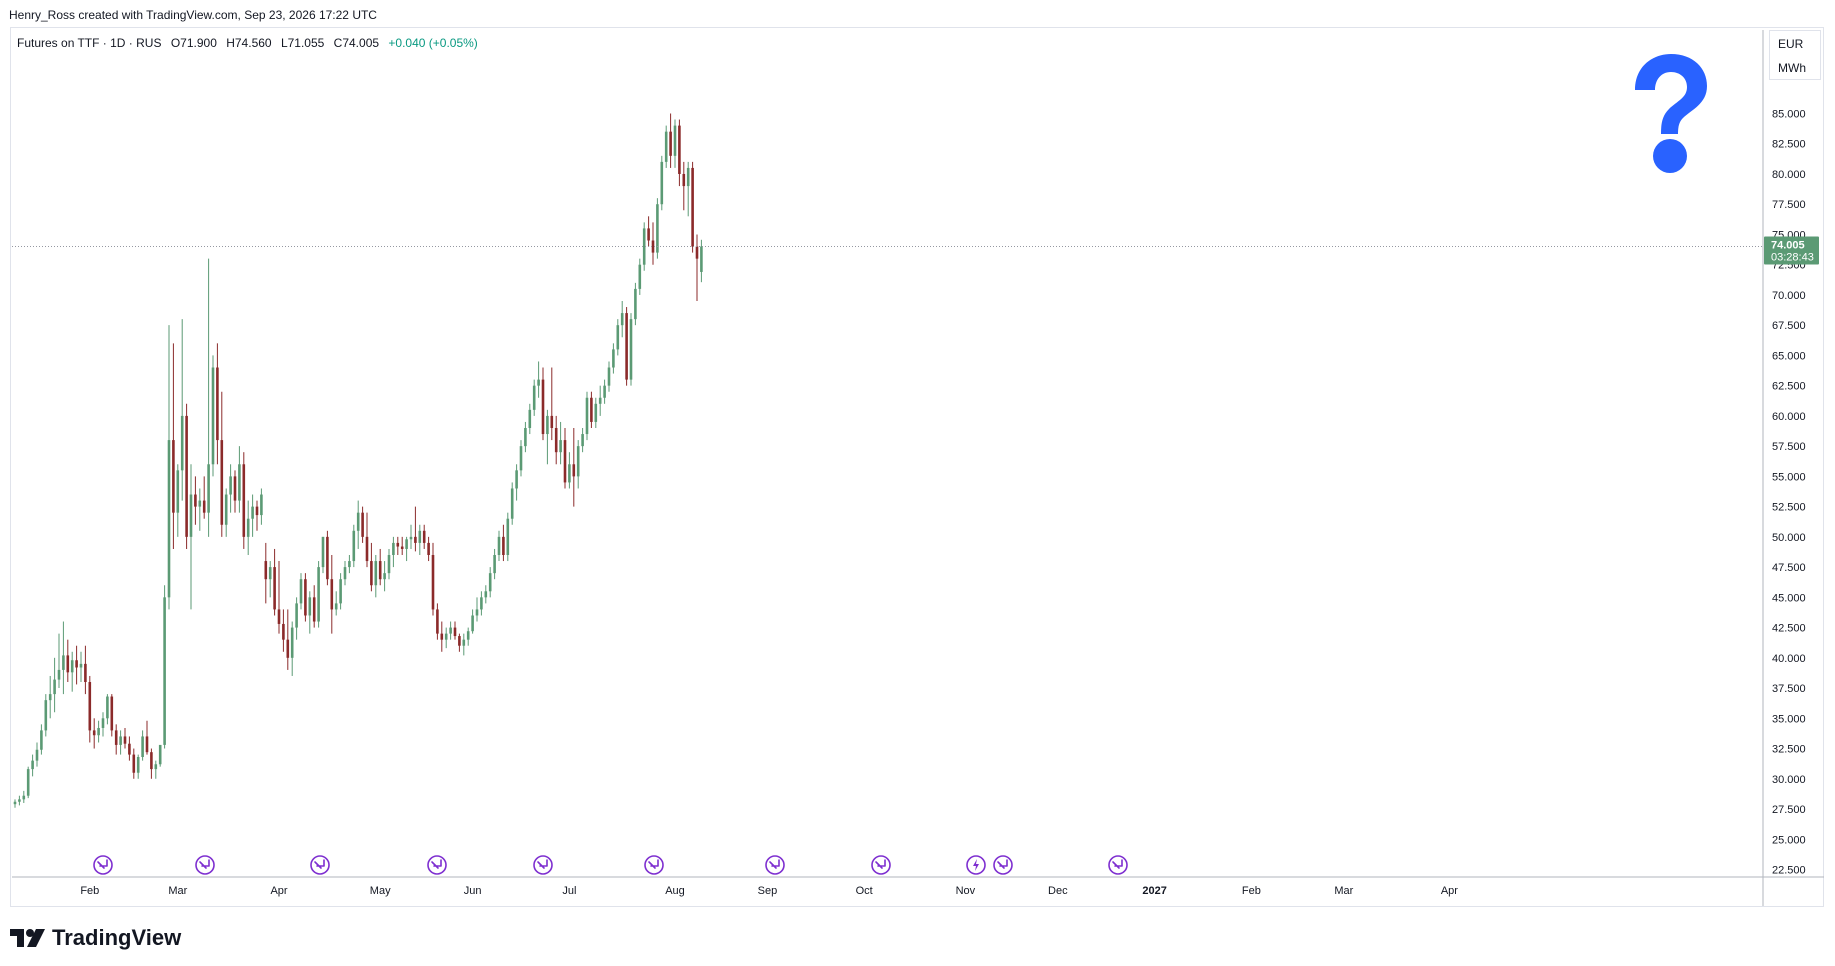 This screenshot has width=1835, height=966. What do you see at coordinates (1791, 44) in the screenshot?
I see `currency-unit: EUR` at bounding box center [1791, 44].